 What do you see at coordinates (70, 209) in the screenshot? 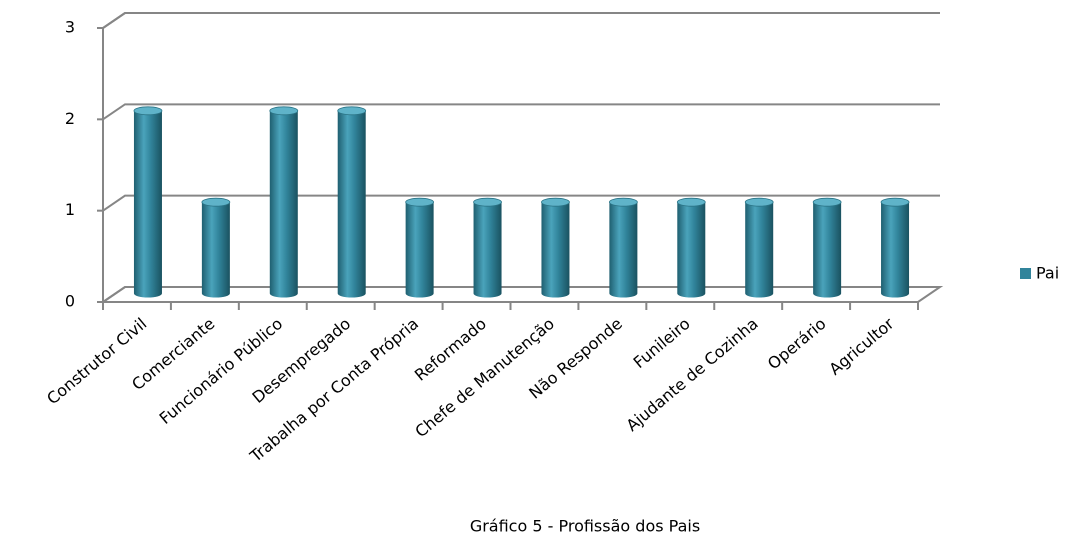
I see `y-tick-label: 1` at bounding box center [70, 209].